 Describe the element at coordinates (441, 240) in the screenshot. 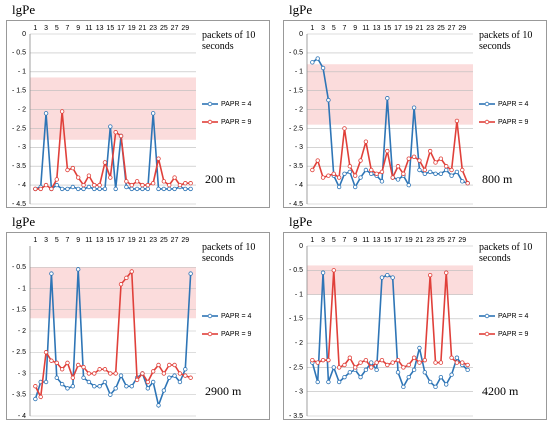

I see `x-tick-label: 25` at that location.